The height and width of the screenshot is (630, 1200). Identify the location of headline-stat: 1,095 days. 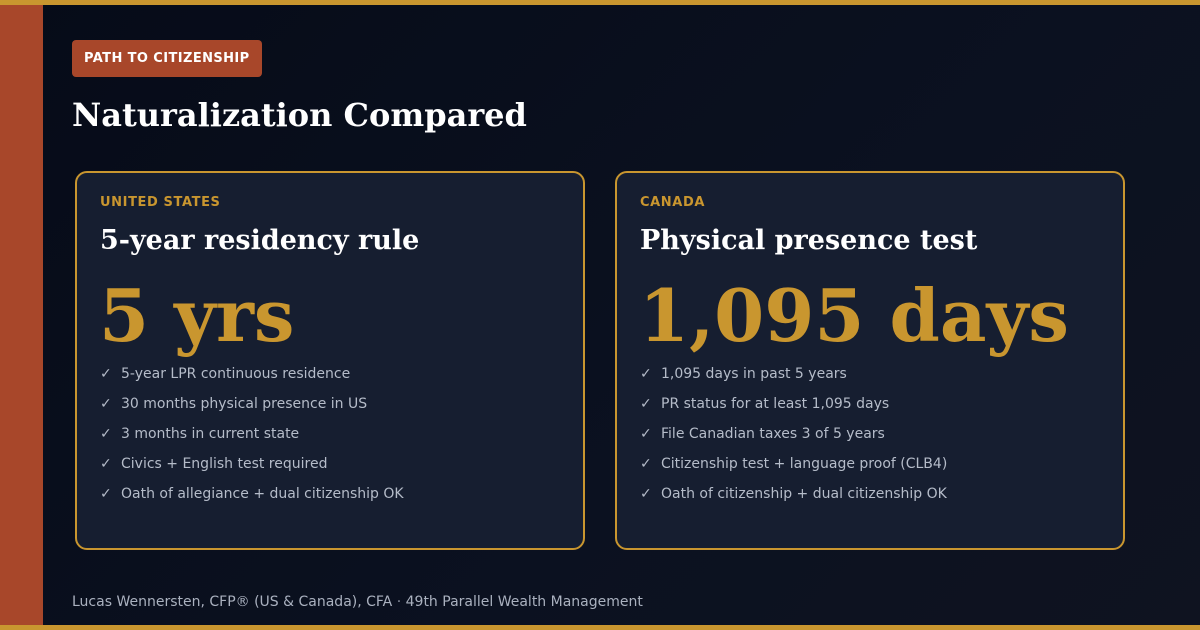
(854, 315).